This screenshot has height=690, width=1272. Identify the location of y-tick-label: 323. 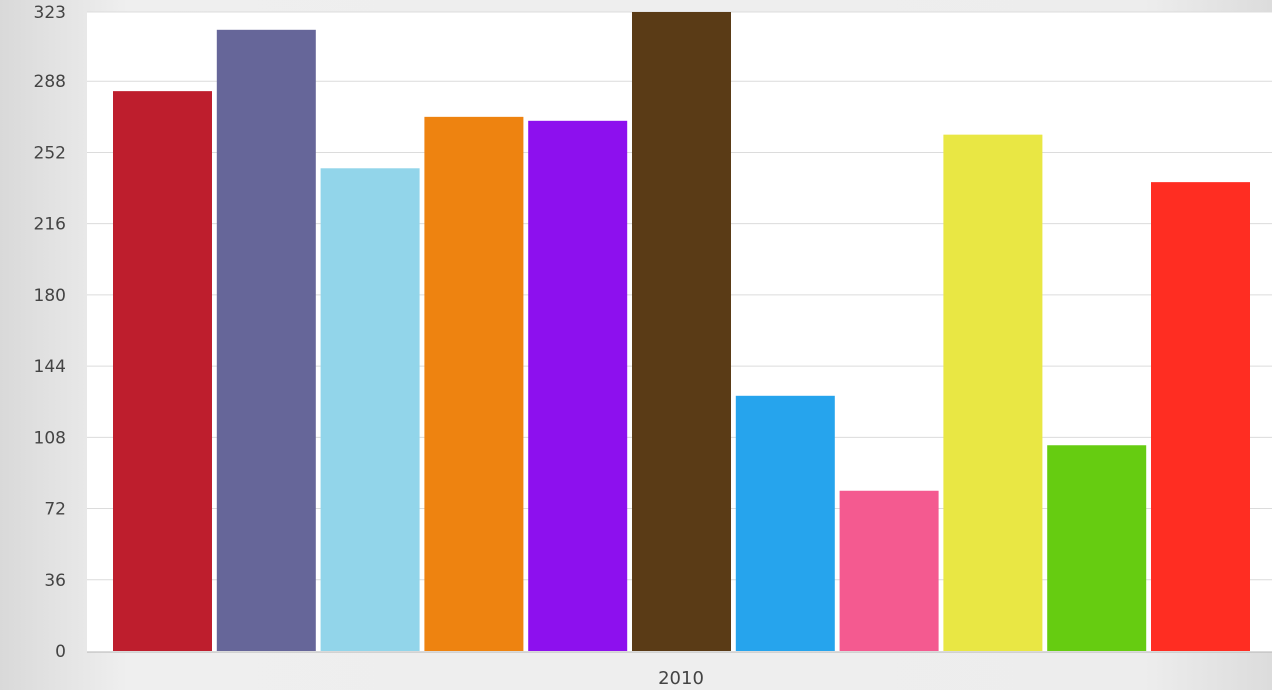
(50, 13).